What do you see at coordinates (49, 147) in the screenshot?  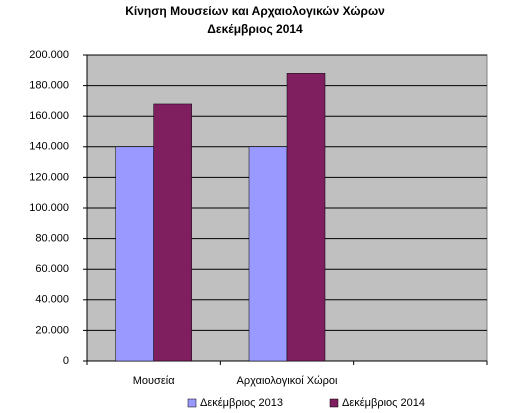 I see `y-tick-label: 140.000` at bounding box center [49, 147].